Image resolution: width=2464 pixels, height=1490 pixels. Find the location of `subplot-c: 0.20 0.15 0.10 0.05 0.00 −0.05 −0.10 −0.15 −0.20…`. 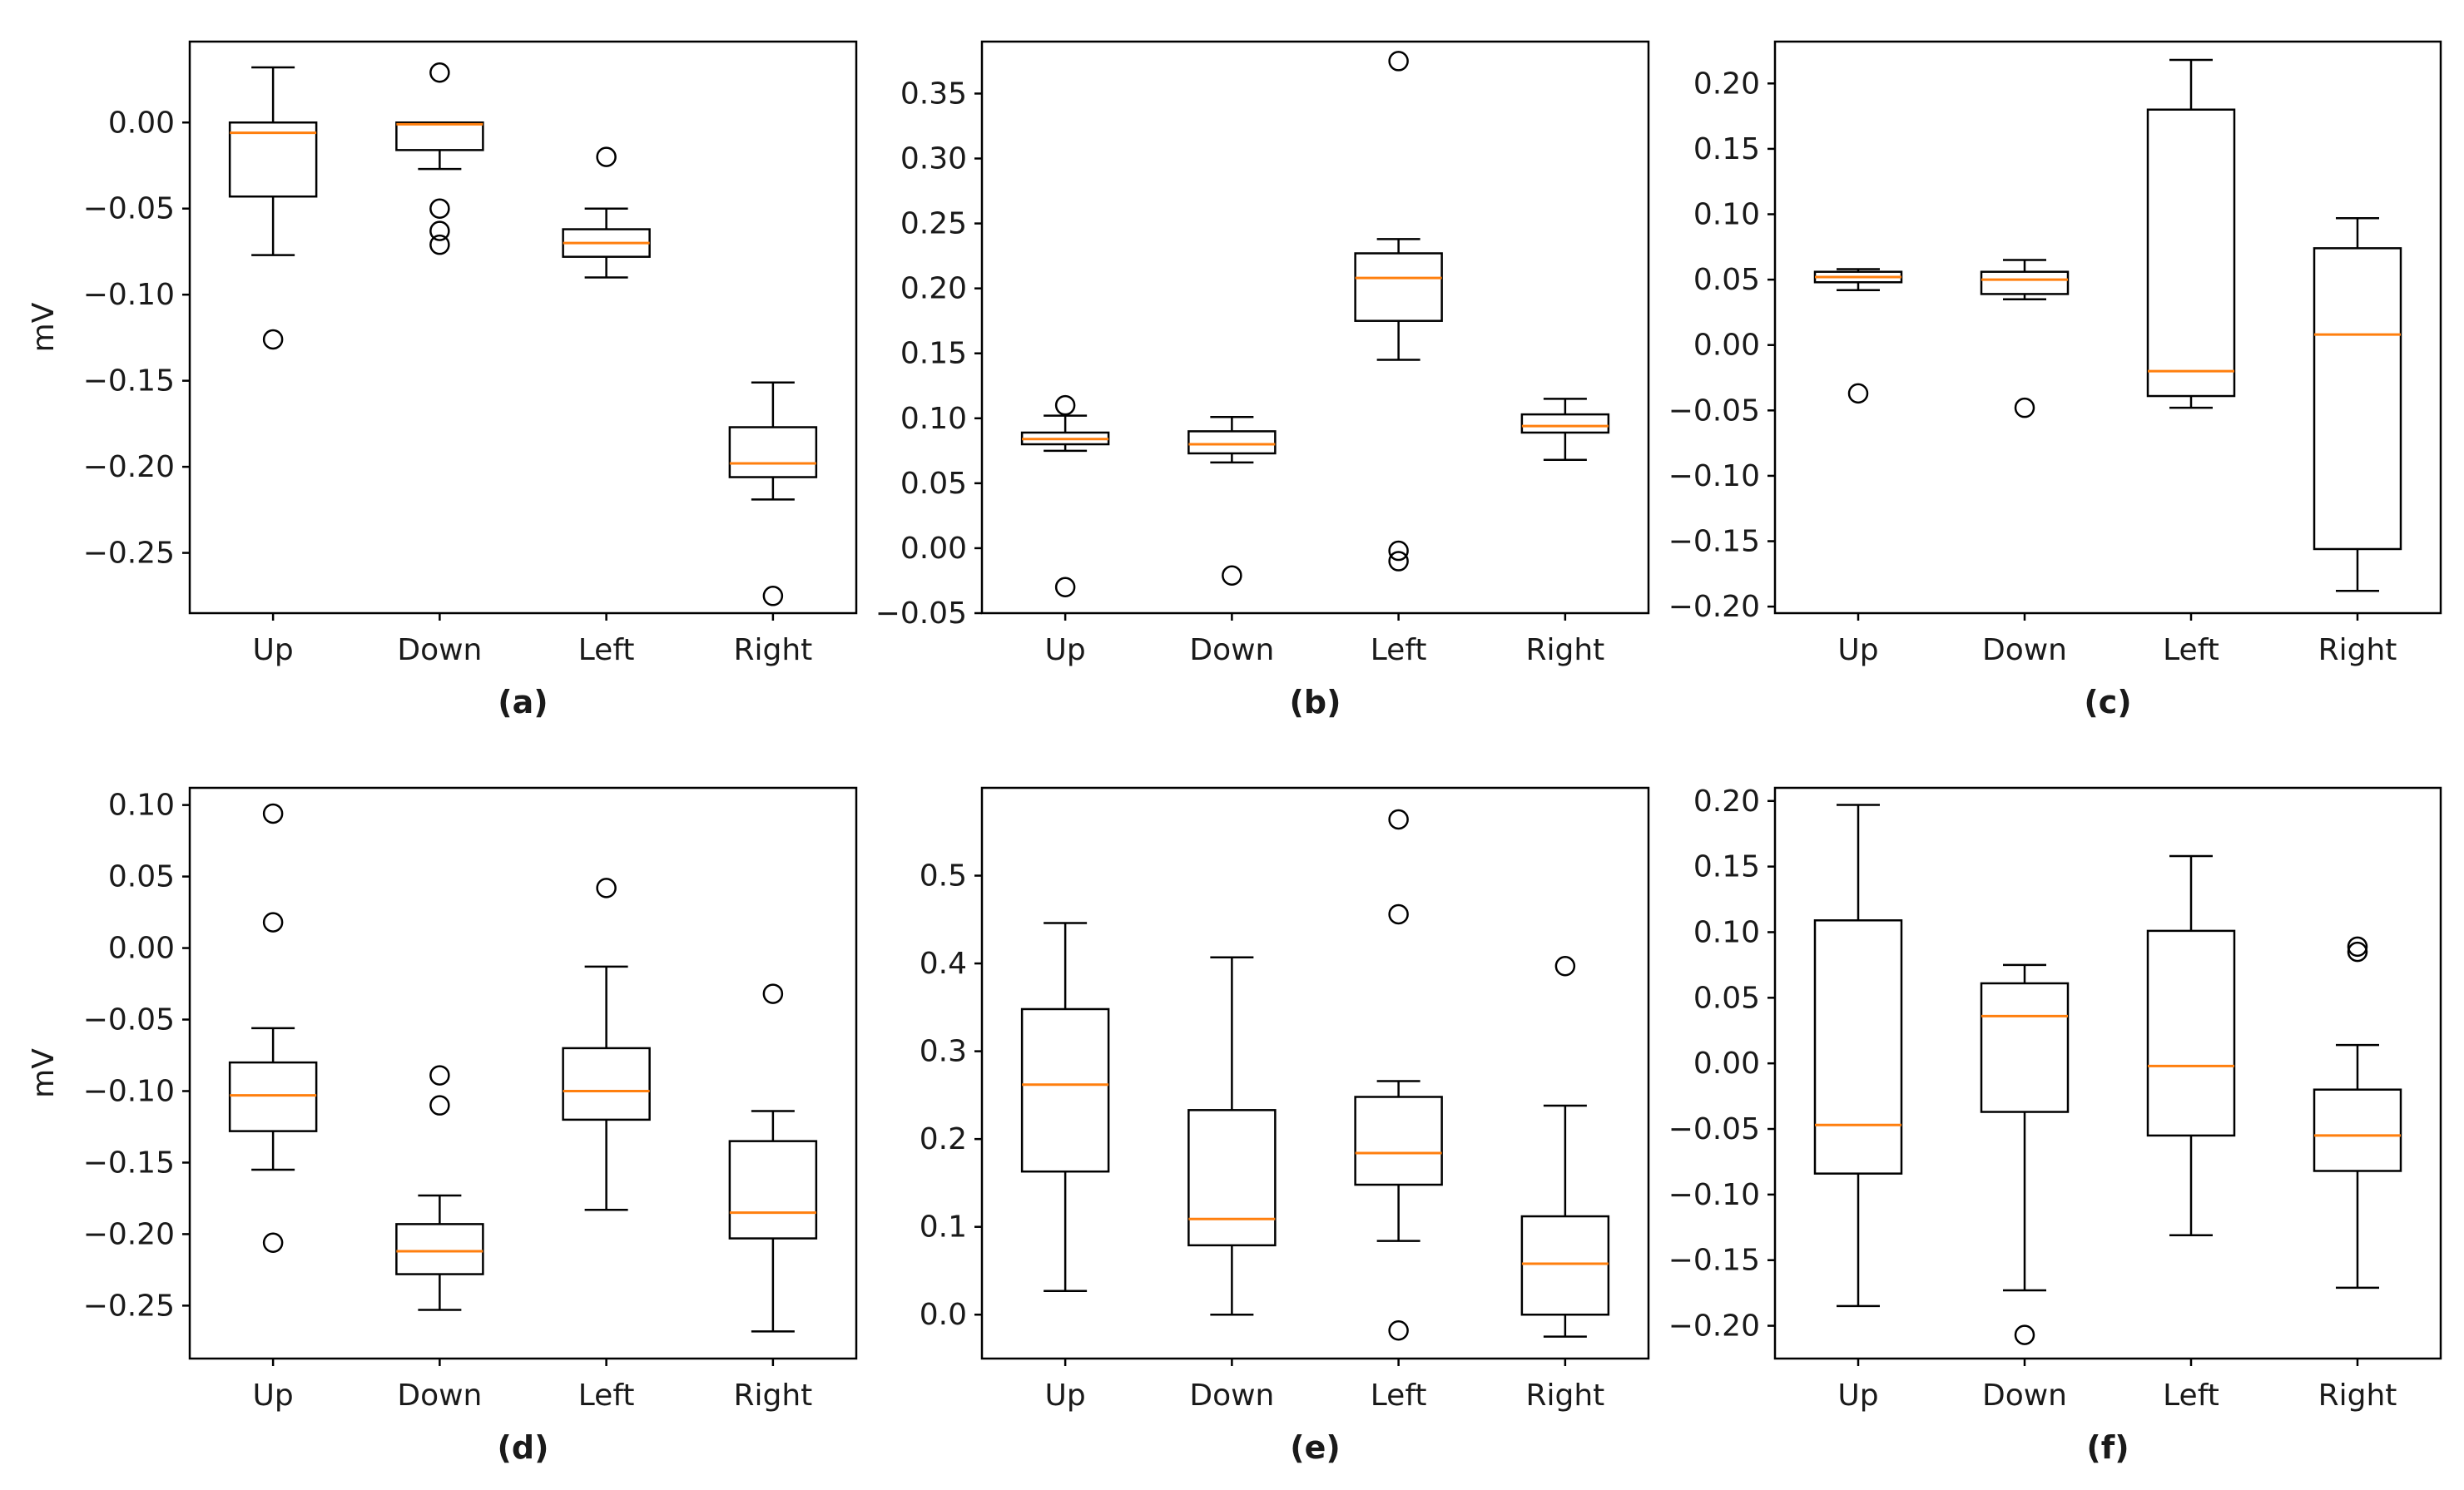

subplot-c: 0.20 0.15 0.10 0.05 0.00 −0.05 −0.10 −0.15 −0.20… is located at coordinates (2055, 380).